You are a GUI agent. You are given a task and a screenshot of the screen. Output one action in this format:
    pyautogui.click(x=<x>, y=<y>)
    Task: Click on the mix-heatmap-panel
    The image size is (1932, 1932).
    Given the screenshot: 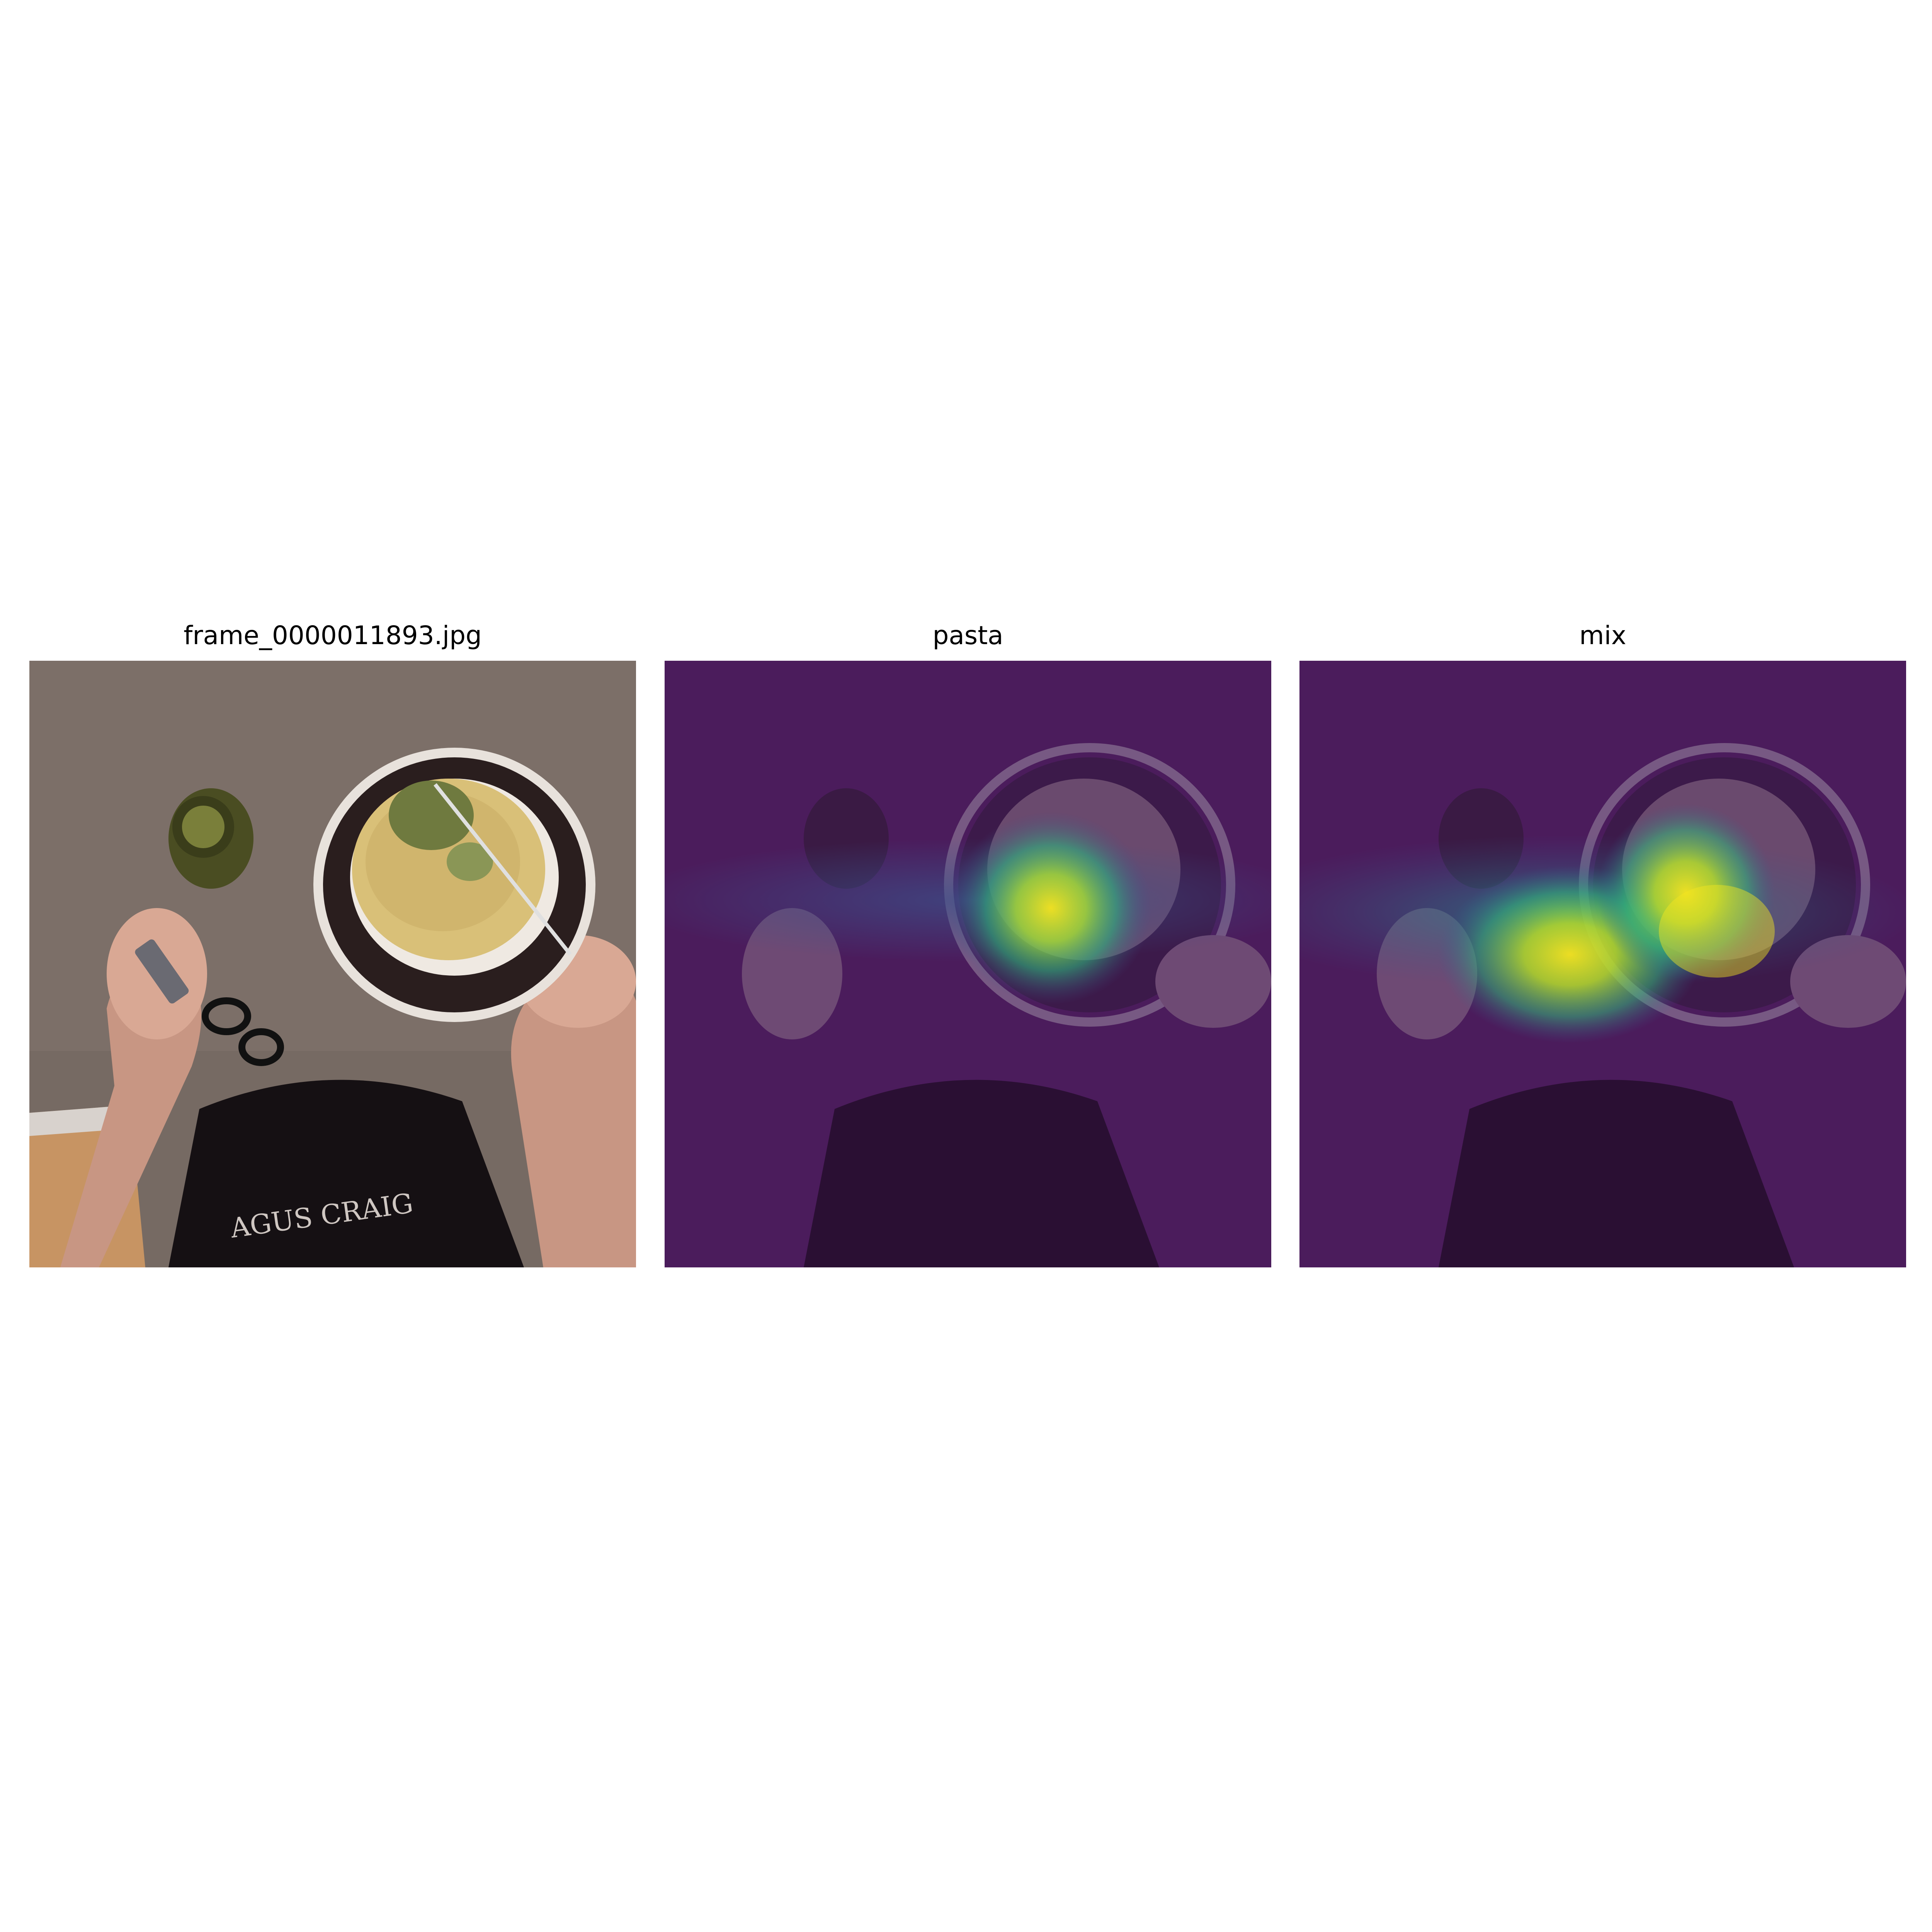 What is the action you would take?
    pyautogui.click(x=1602, y=964)
    